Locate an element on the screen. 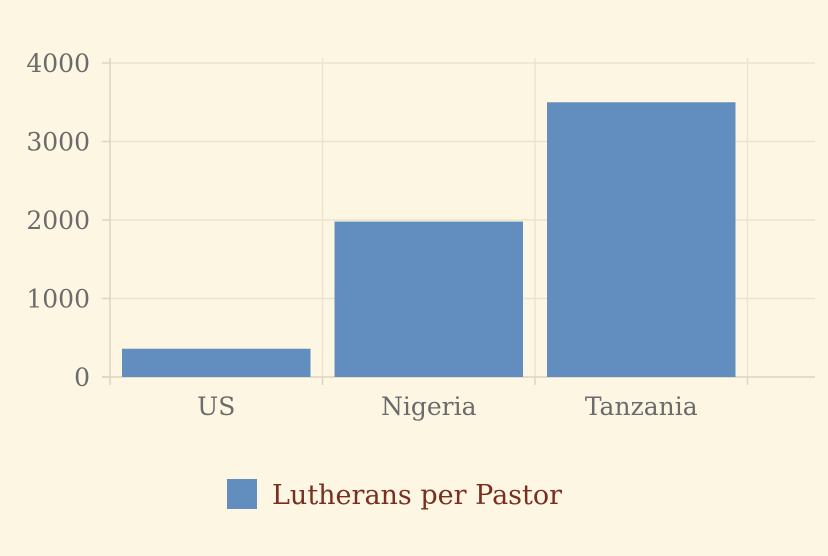 The width and height of the screenshot is (828, 556). bar-us is located at coordinates (216, 362).